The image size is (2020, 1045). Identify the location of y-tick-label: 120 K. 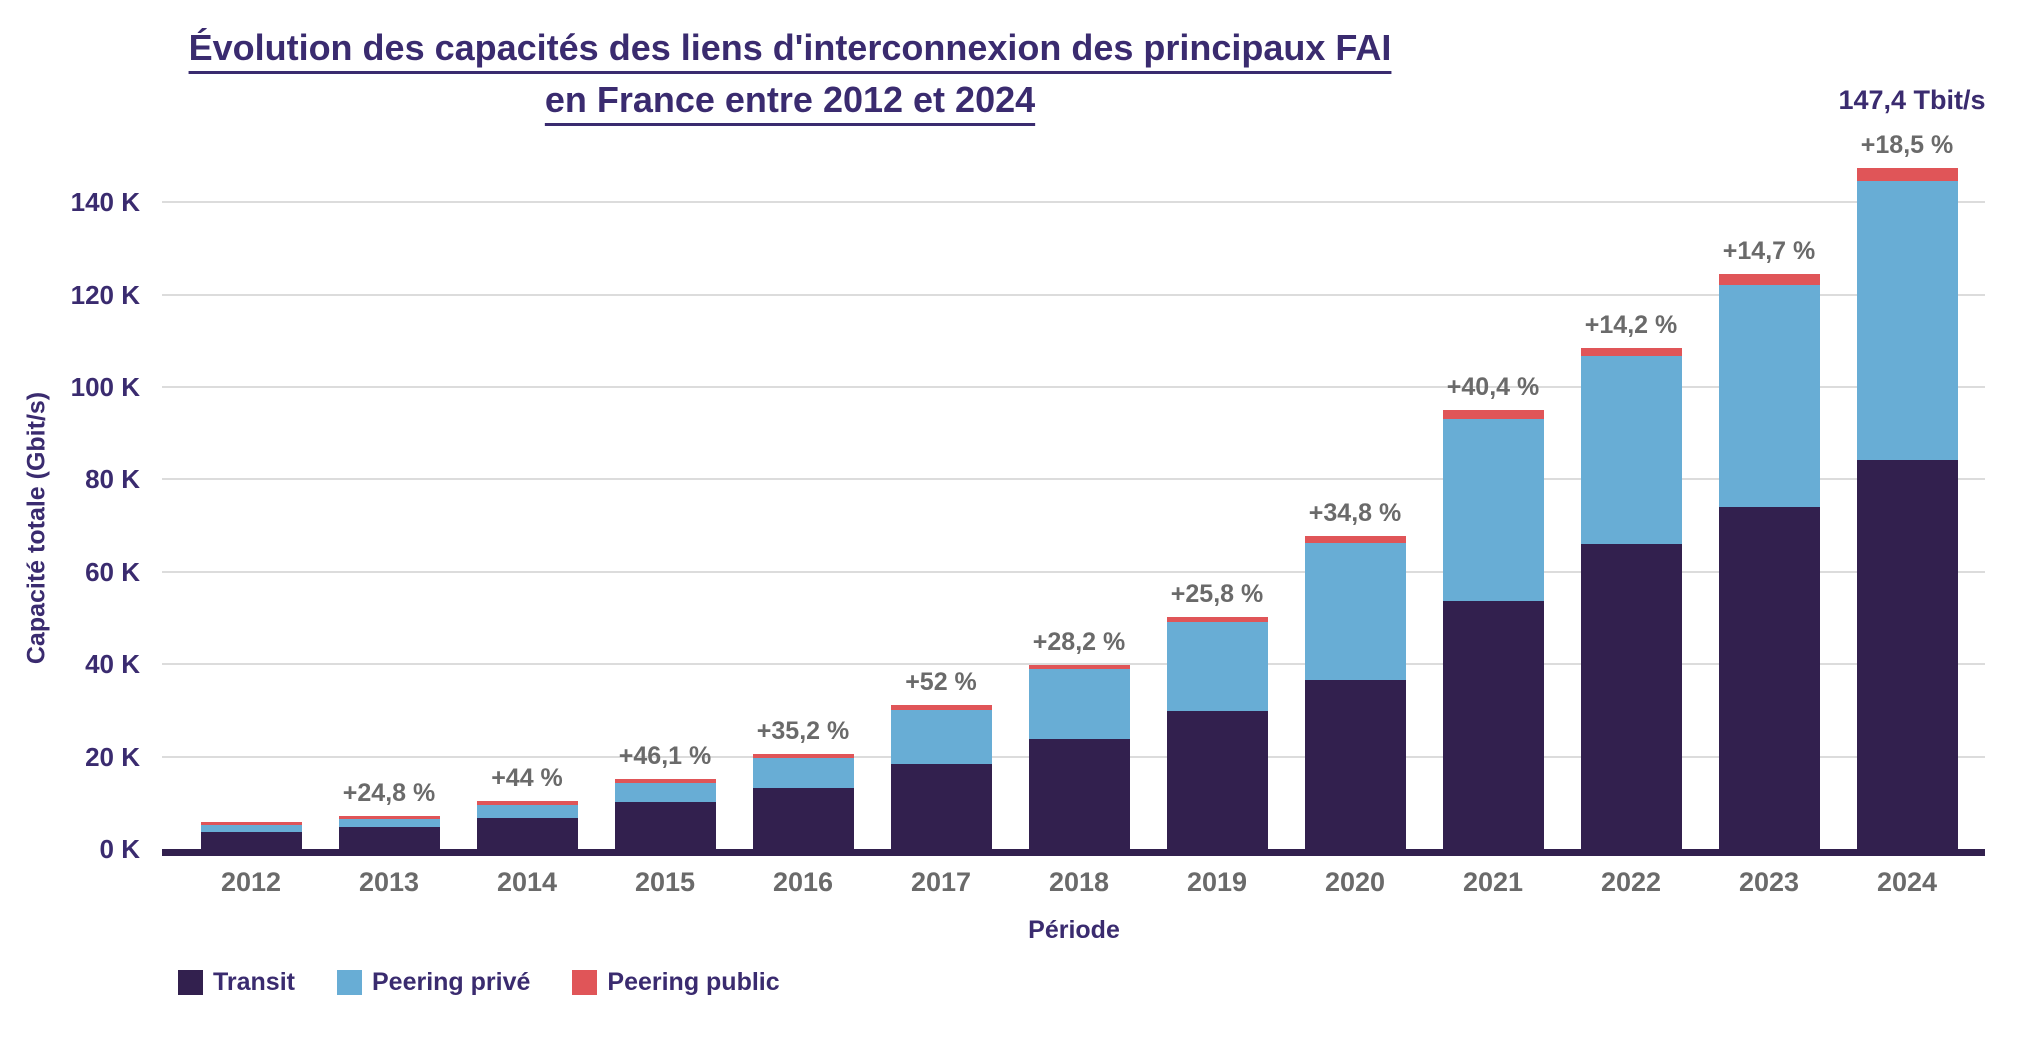
(105, 294).